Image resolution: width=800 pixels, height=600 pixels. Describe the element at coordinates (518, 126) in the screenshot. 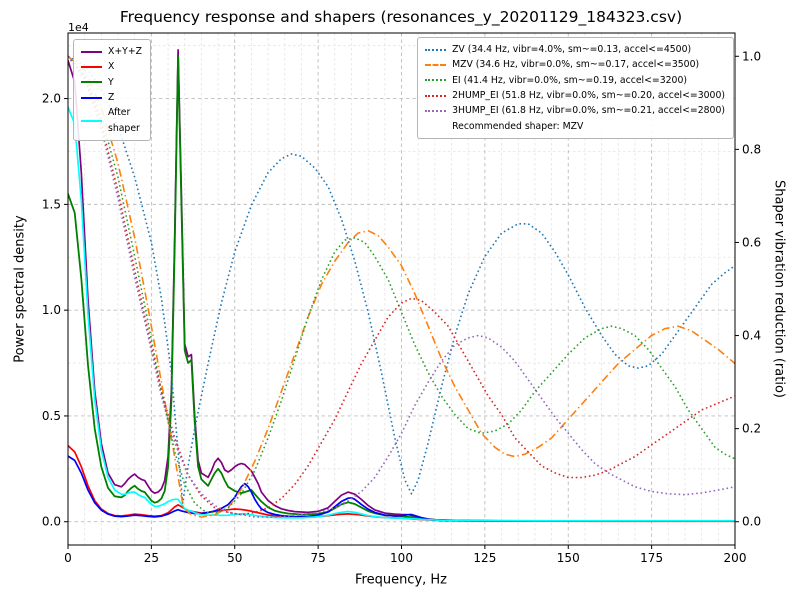

I see `recommended-shaper-text: Recommended shaper: MZV` at that location.